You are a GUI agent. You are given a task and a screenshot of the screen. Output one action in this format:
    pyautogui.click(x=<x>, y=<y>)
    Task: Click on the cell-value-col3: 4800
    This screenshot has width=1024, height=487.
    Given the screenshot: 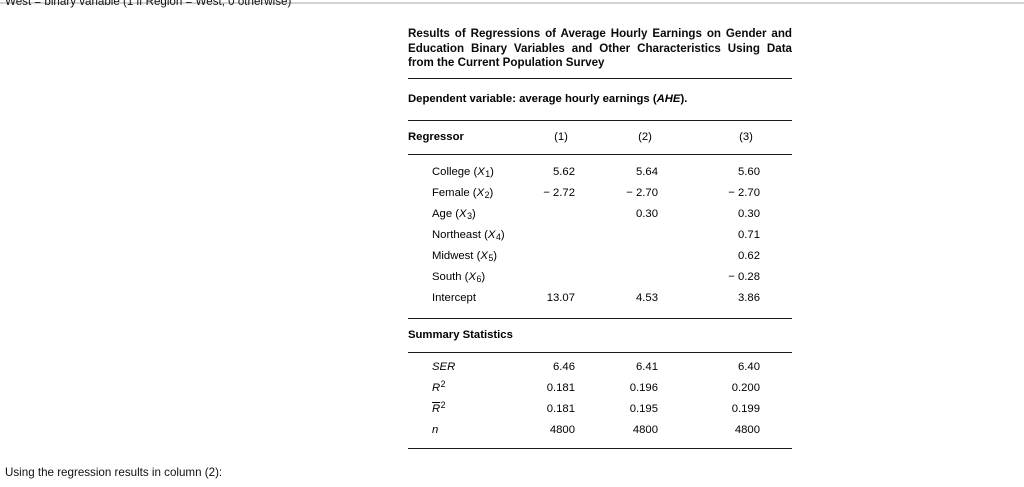 What is the action you would take?
    pyautogui.click(x=747, y=429)
    